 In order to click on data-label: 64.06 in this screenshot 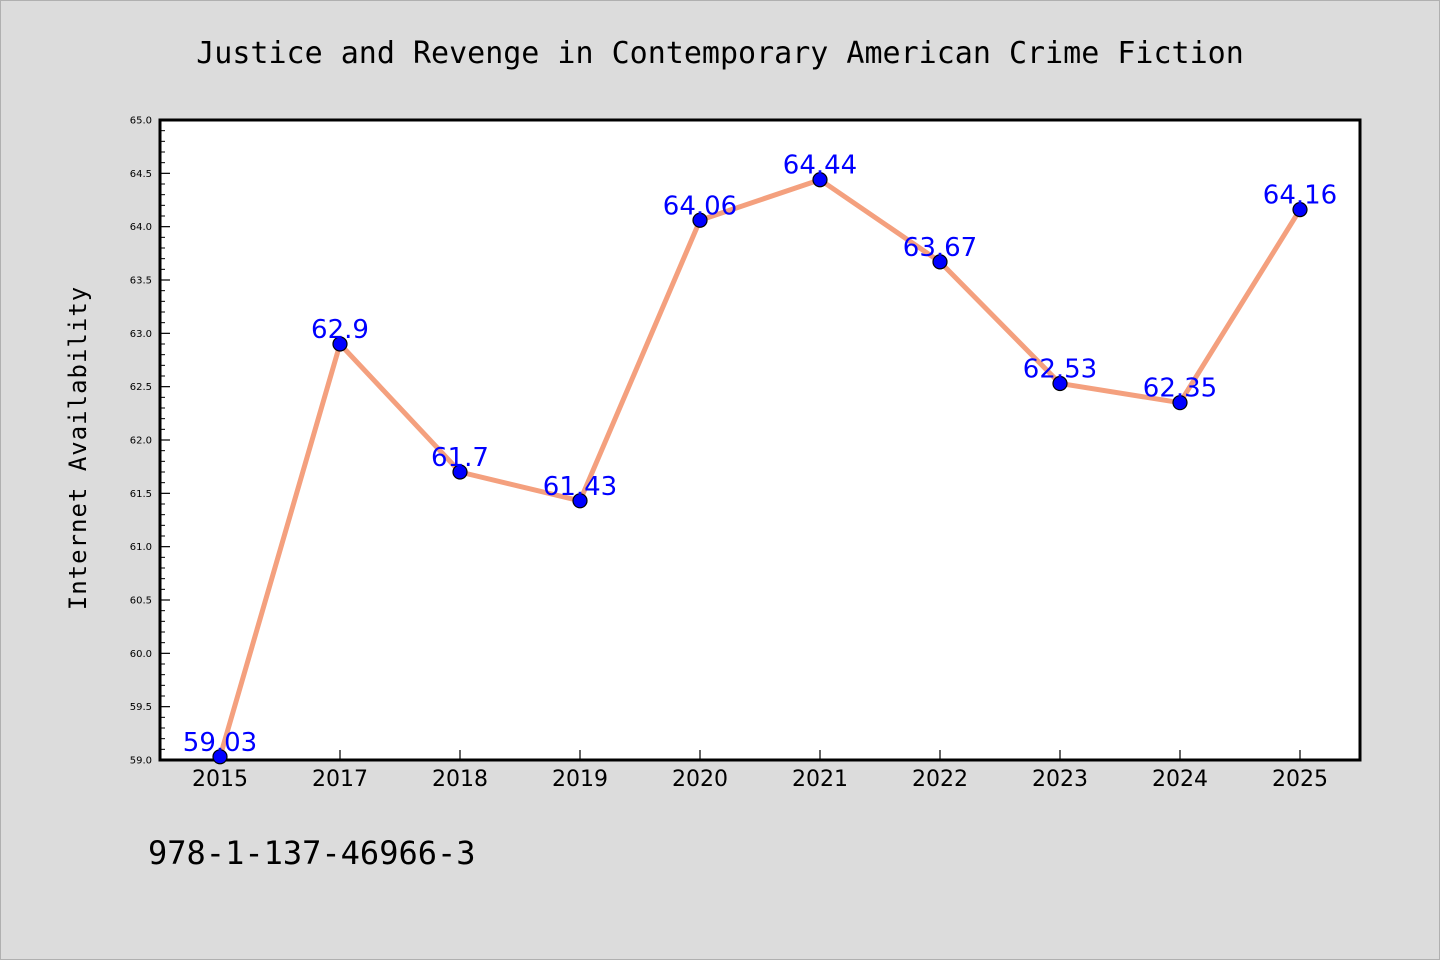, I will do `click(700, 206)`.